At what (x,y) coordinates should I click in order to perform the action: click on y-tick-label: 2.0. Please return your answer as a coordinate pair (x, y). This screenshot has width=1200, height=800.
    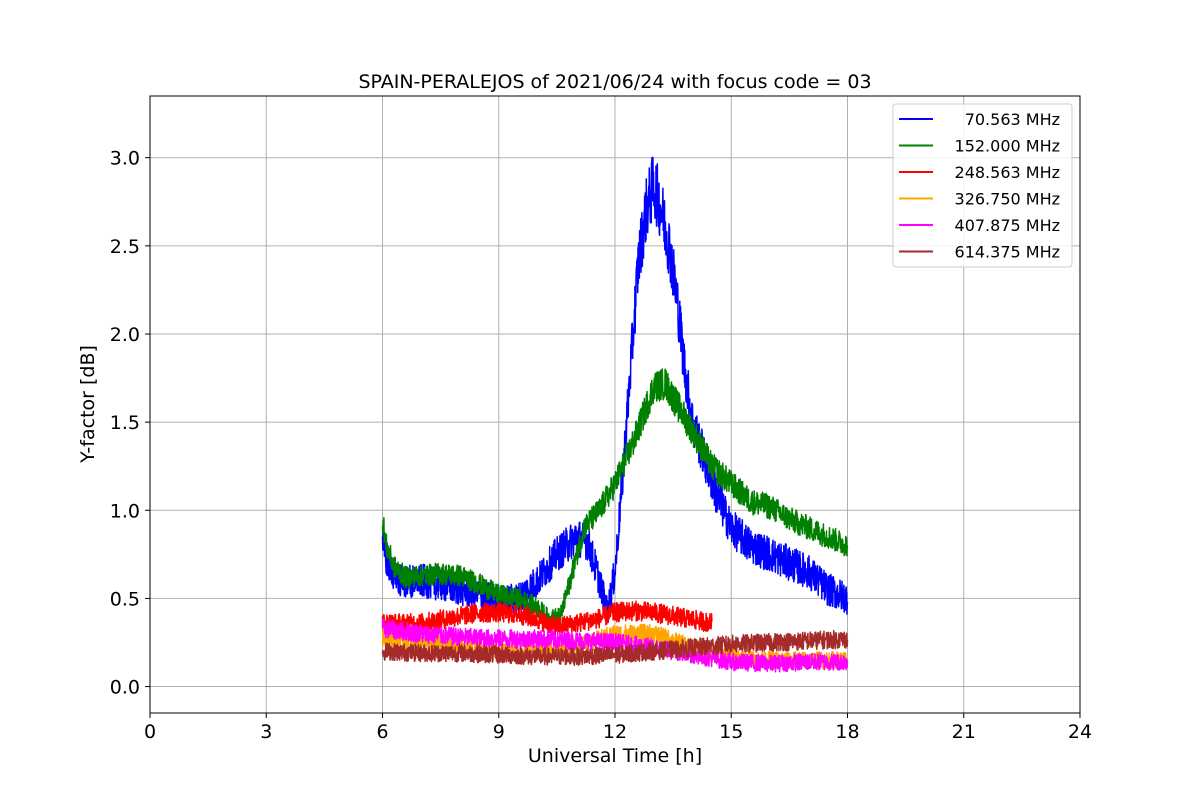
    Looking at the image, I should click on (125, 335).